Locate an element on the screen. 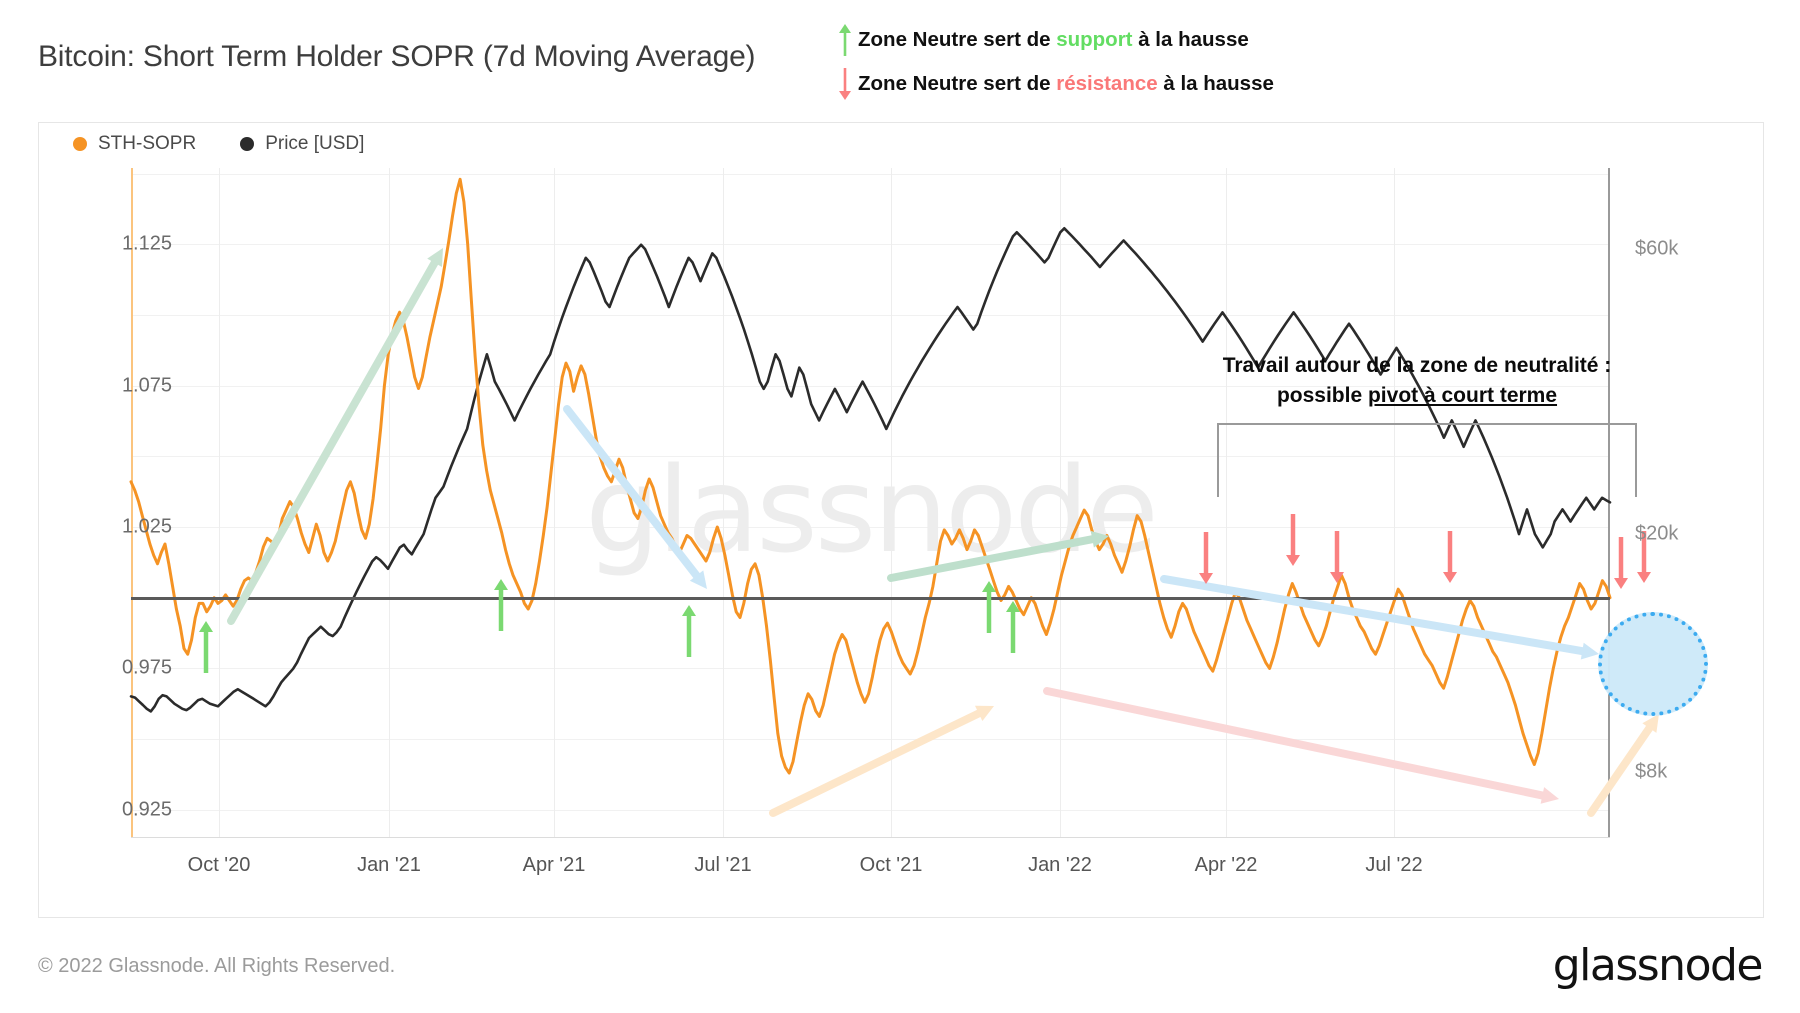 Image resolution: width=1800 pixels, height=1013 pixels. legend-swatch-sth-sopr is located at coordinates (80, 144).